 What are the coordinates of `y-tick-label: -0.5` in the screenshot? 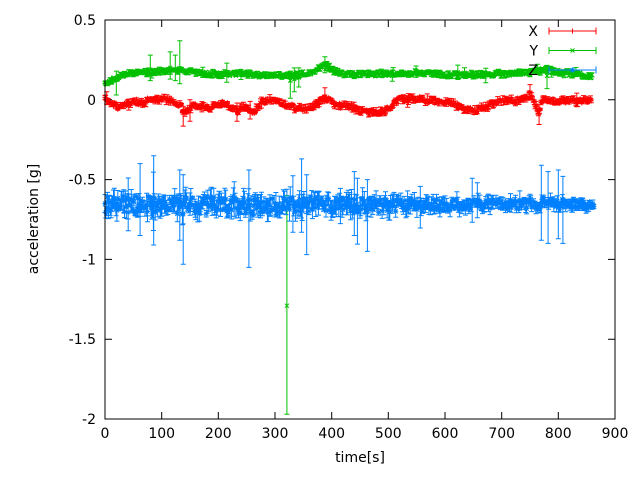 It's located at (82, 181).